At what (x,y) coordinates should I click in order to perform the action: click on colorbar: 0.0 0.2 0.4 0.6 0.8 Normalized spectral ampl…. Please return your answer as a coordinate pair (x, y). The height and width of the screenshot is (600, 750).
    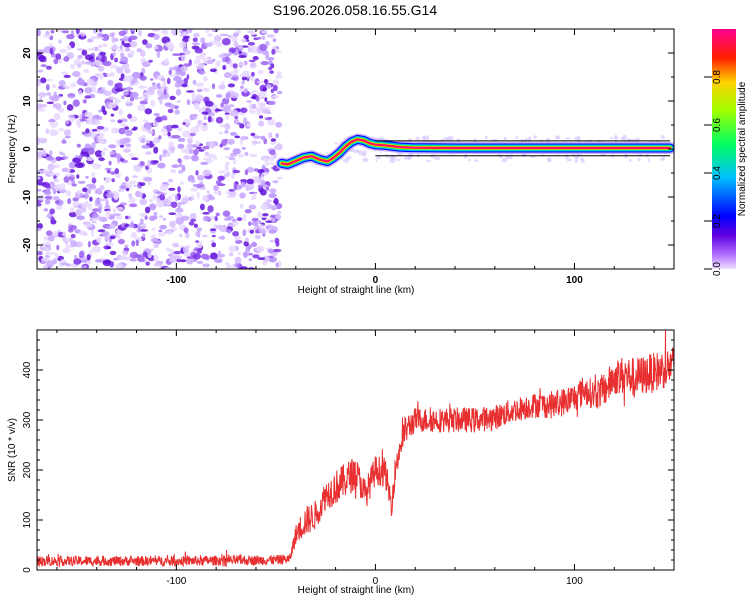
    Looking at the image, I should click on (726, 152).